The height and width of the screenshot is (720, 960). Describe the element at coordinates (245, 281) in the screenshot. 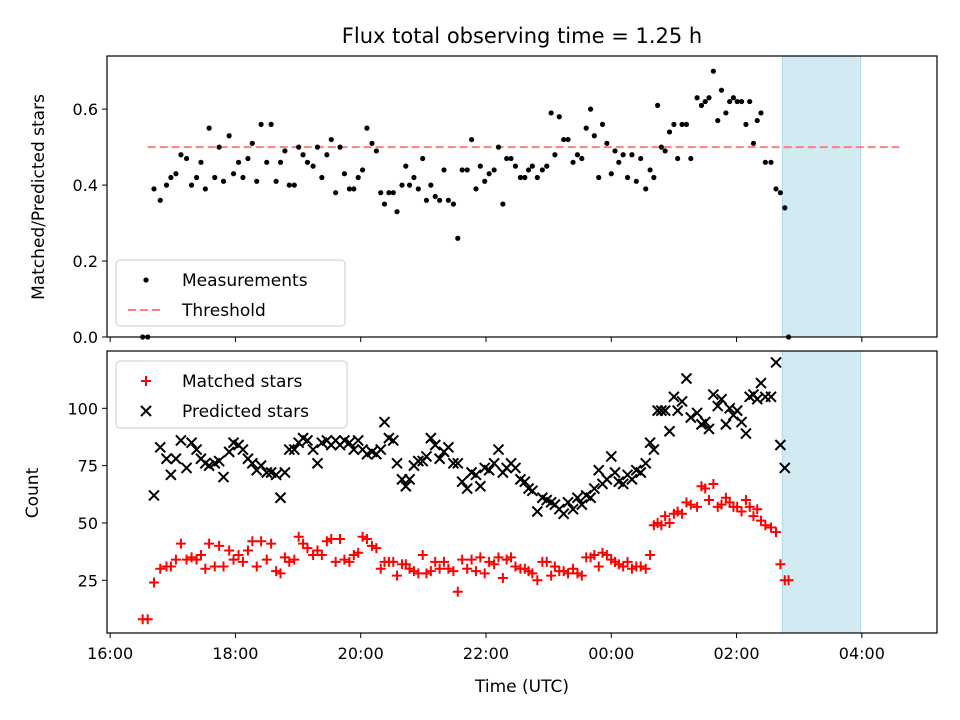

I see `legend-label: Measurements` at that location.